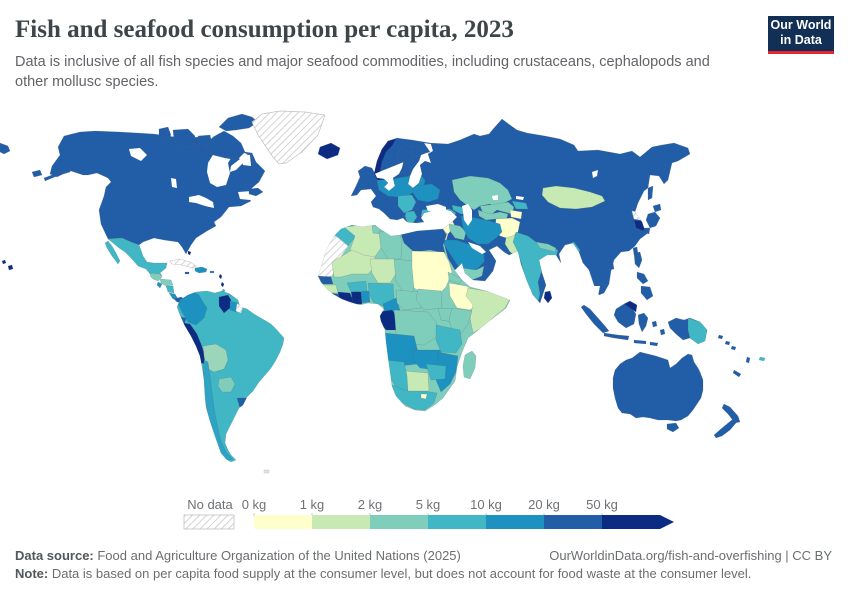  Describe the element at coordinates (312, 504) in the screenshot. I see `svg-text: 1 kg` at that location.